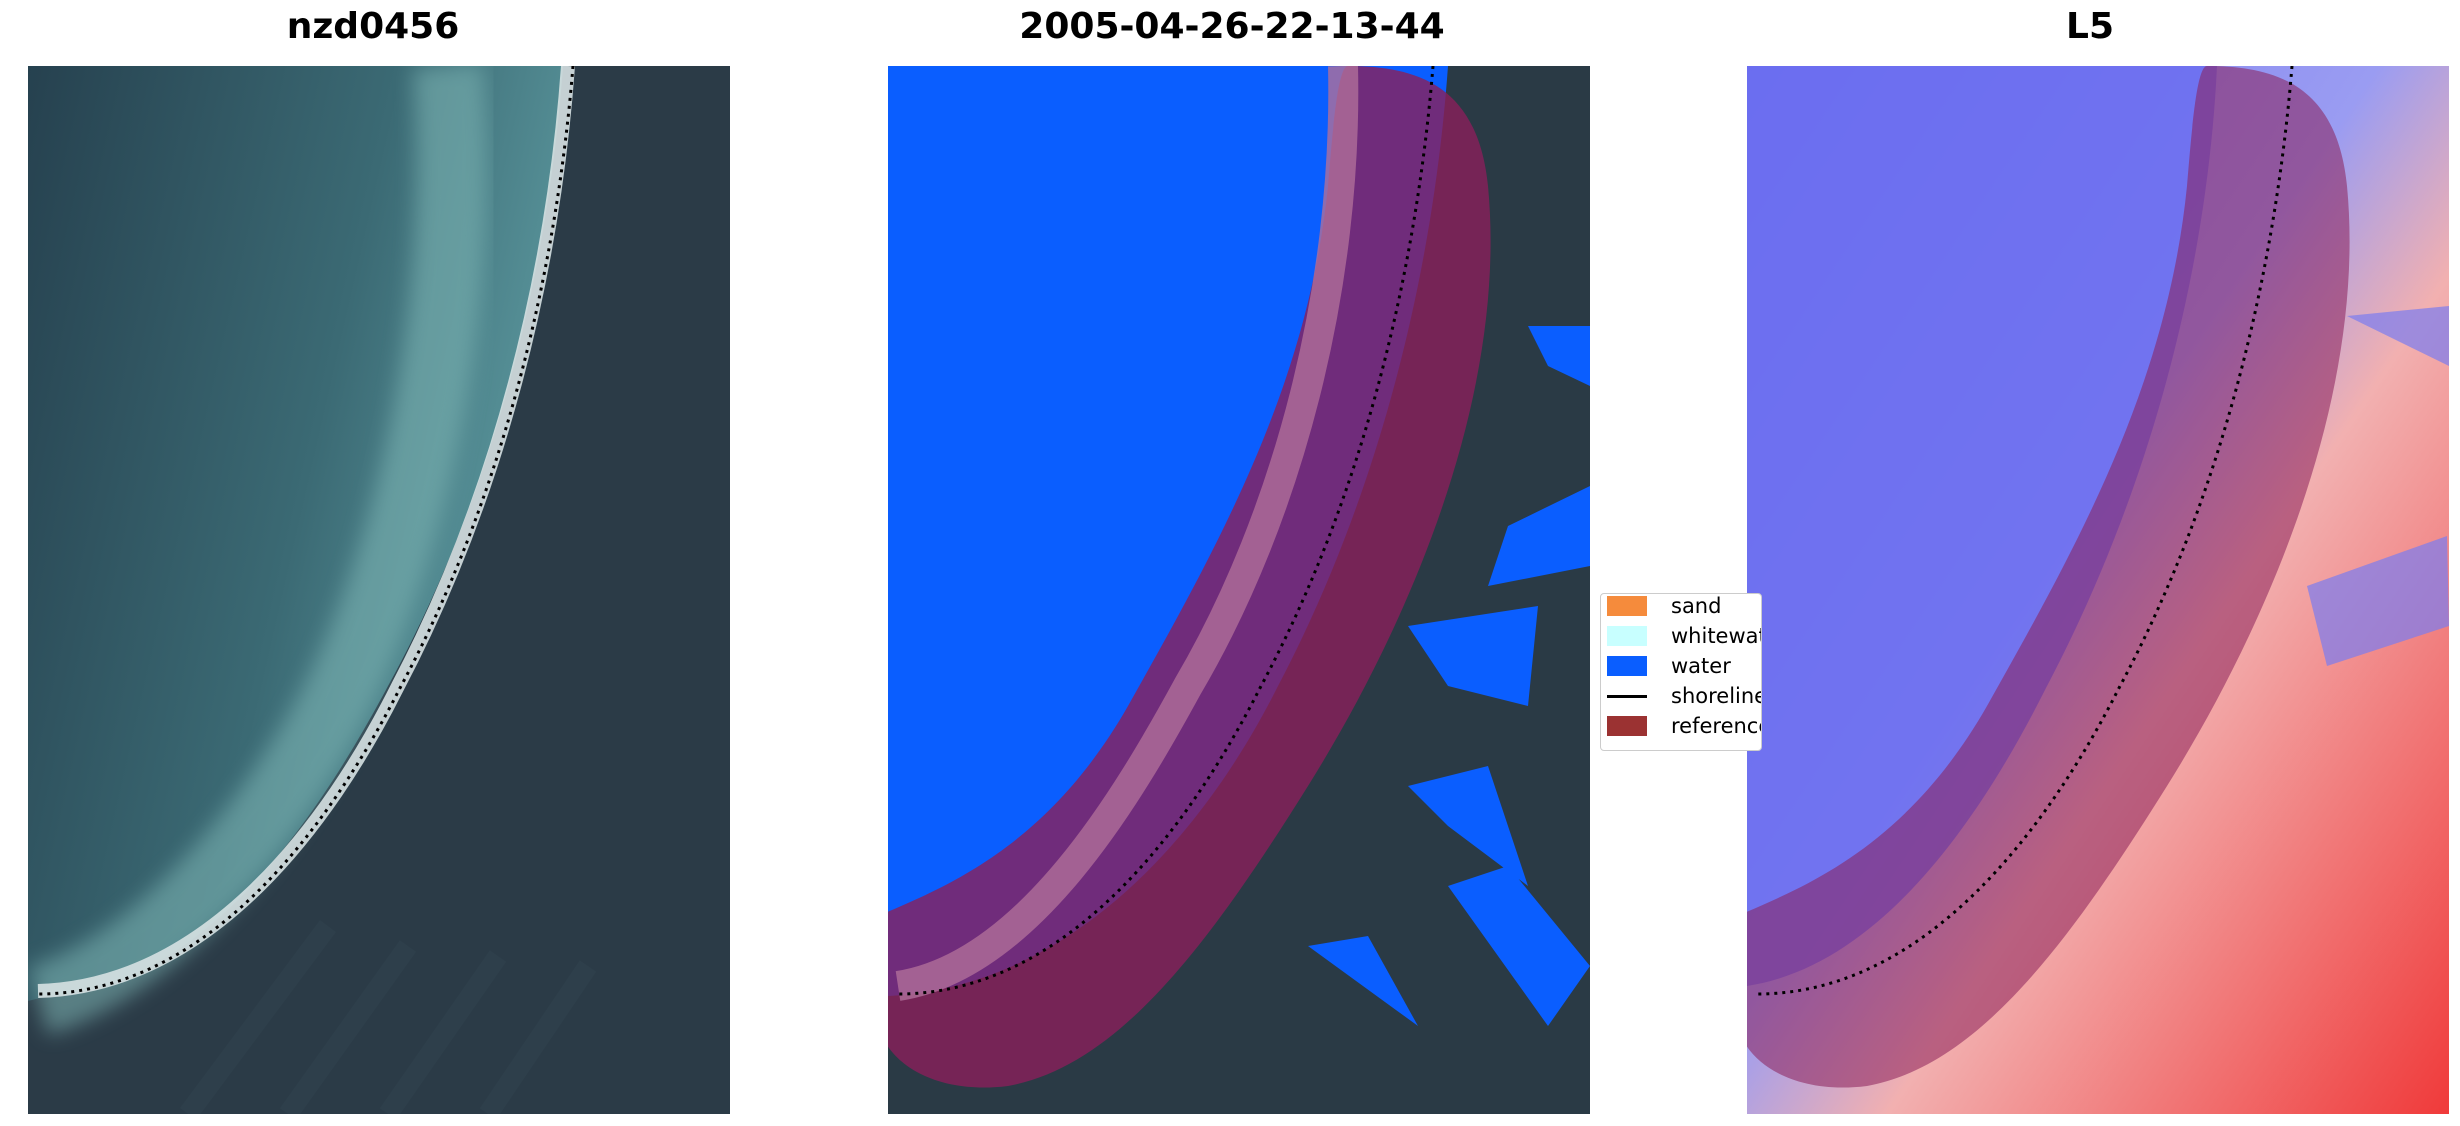 This screenshot has width=2460, height=1126. Describe the element at coordinates (1627, 726) in the screenshot. I see `legend-swatch-reference` at that location.